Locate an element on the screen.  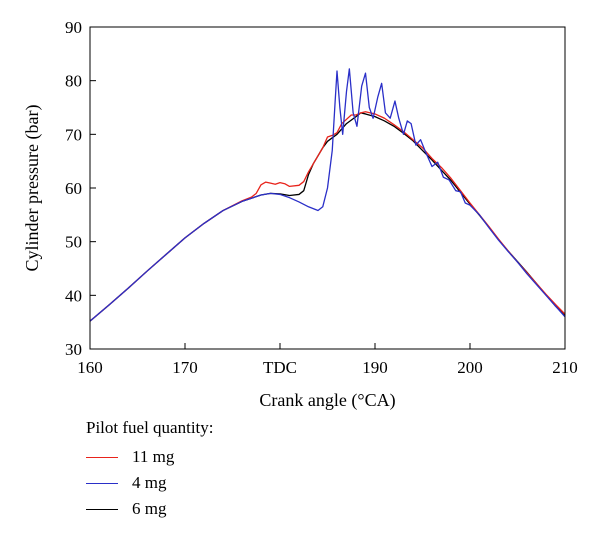
legend-label: 4 mg is located at coordinates (149, 482).